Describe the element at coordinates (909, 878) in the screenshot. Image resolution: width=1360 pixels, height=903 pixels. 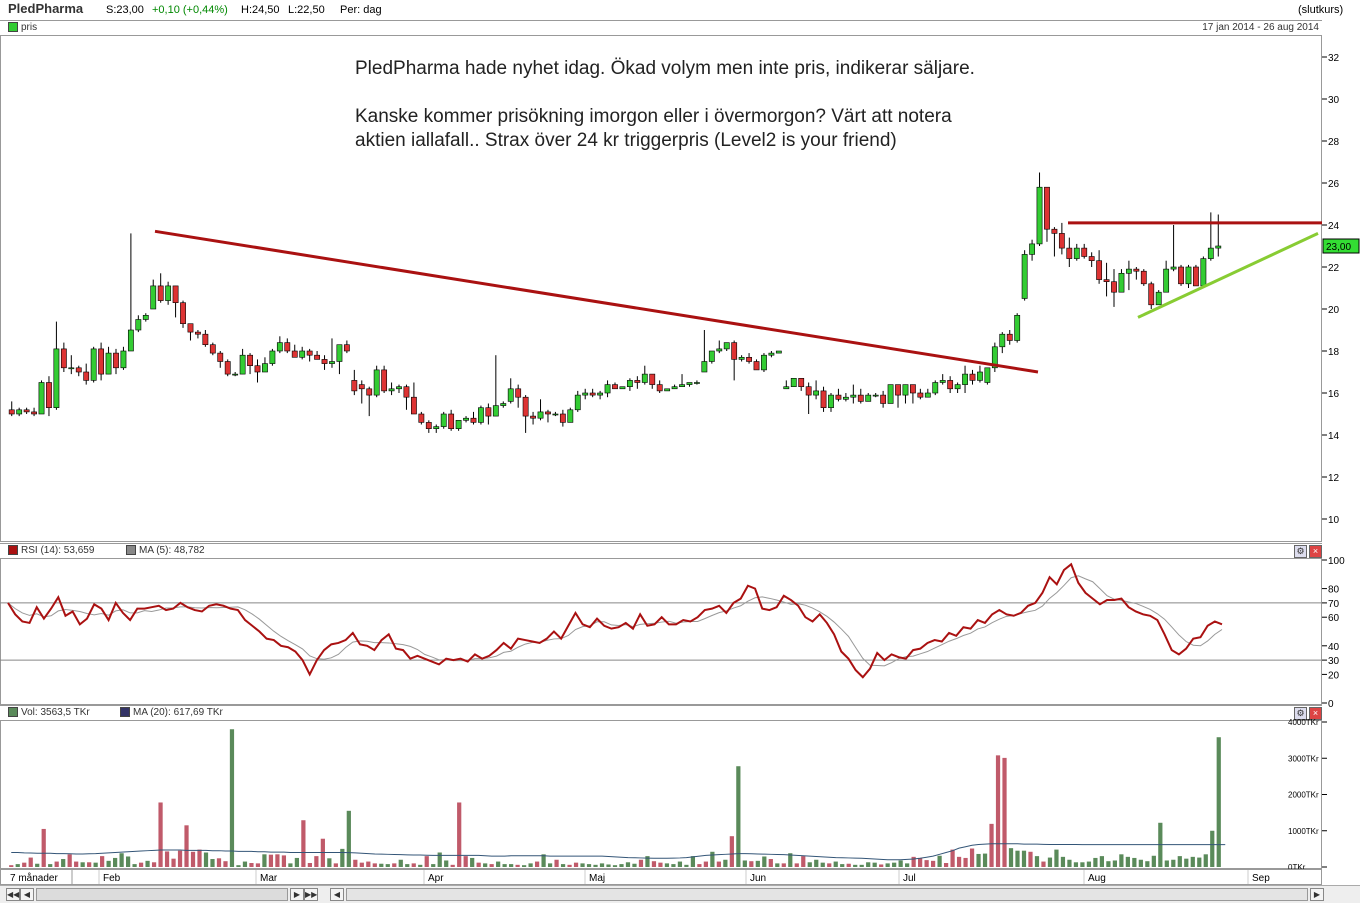
I see `month-tick-label: Jul` at that location.